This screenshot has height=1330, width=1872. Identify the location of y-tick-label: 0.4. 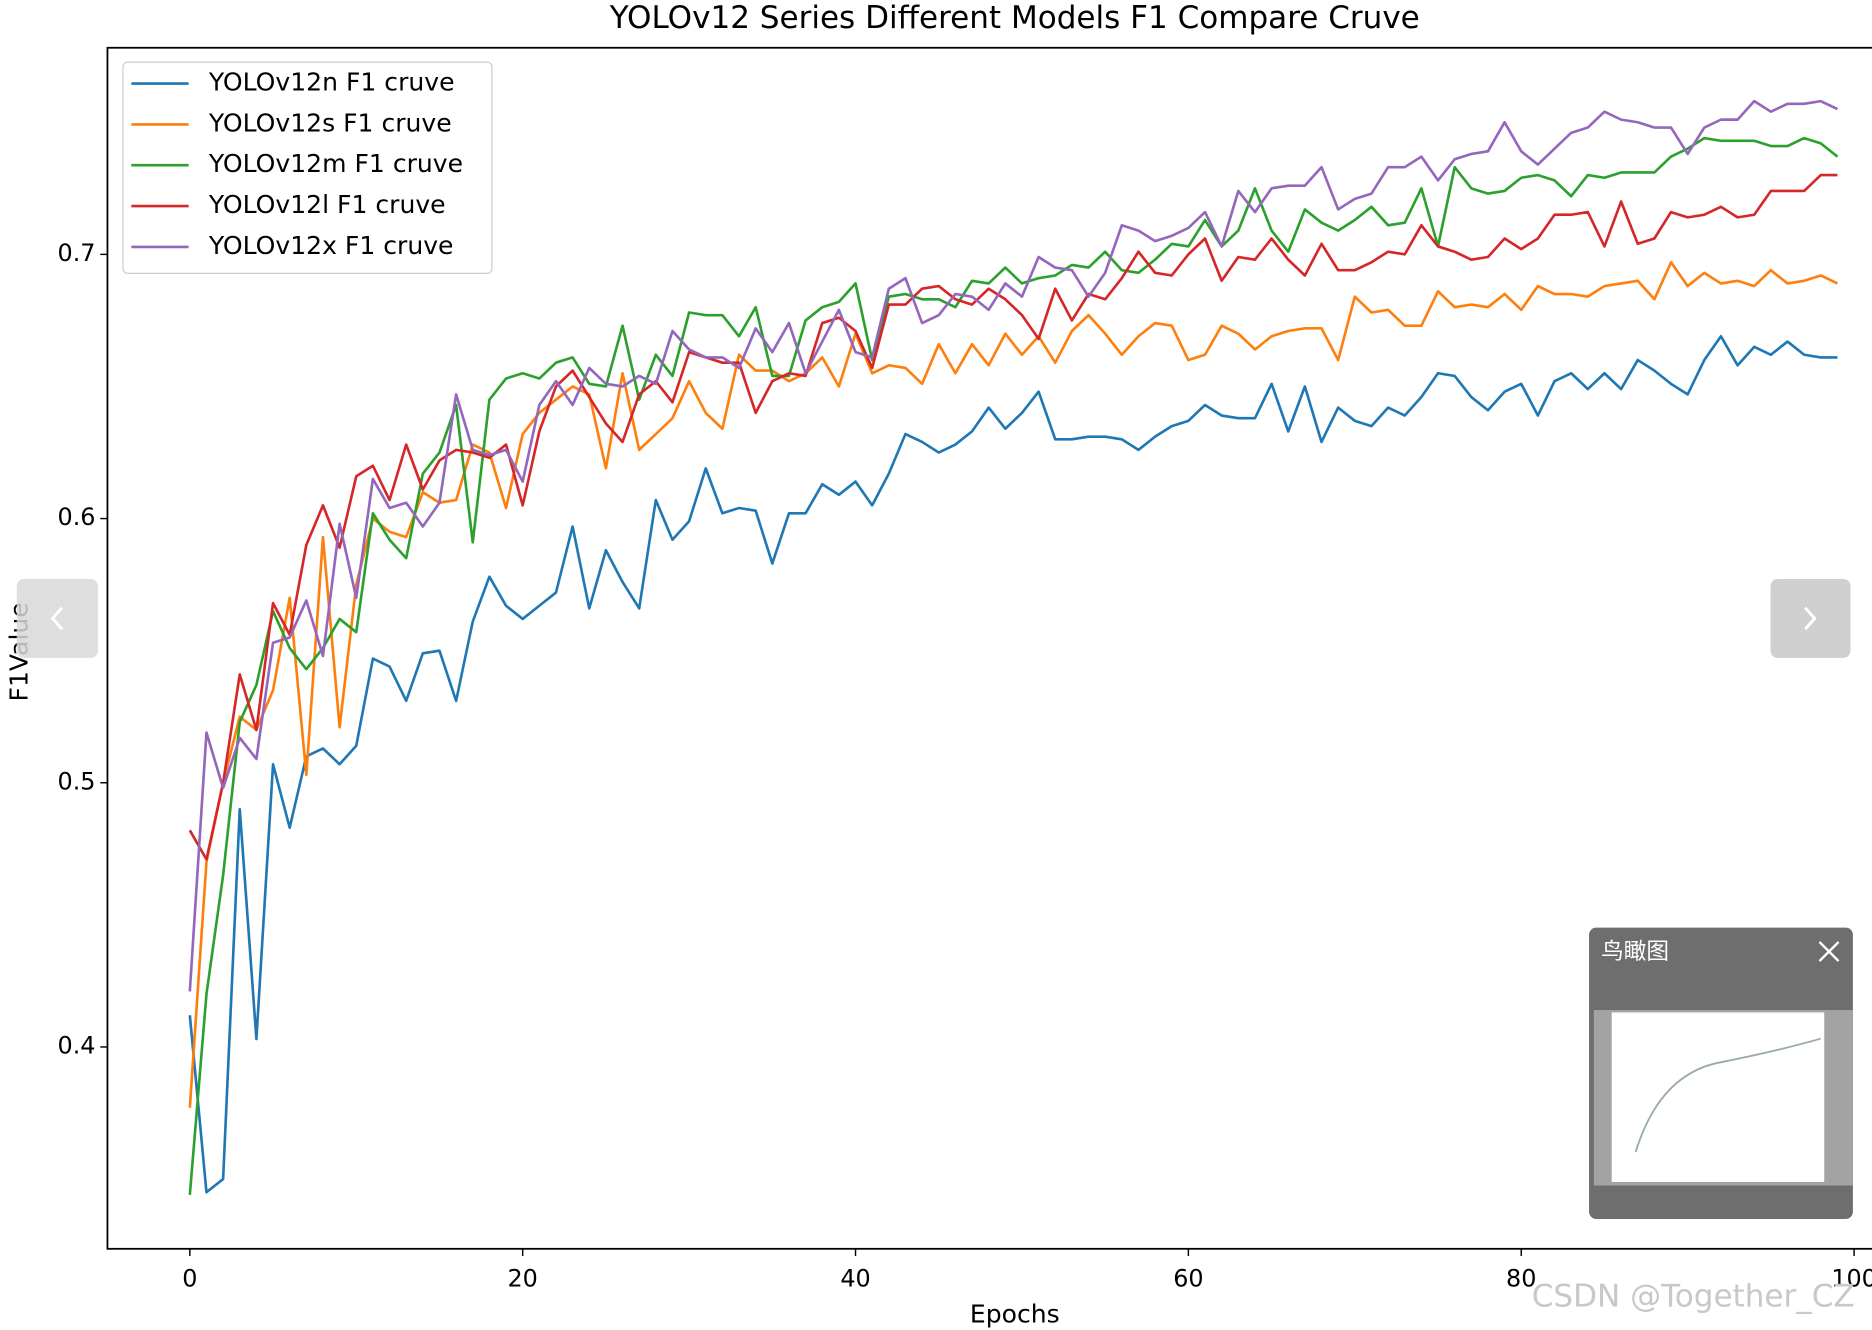
(77, 1045).